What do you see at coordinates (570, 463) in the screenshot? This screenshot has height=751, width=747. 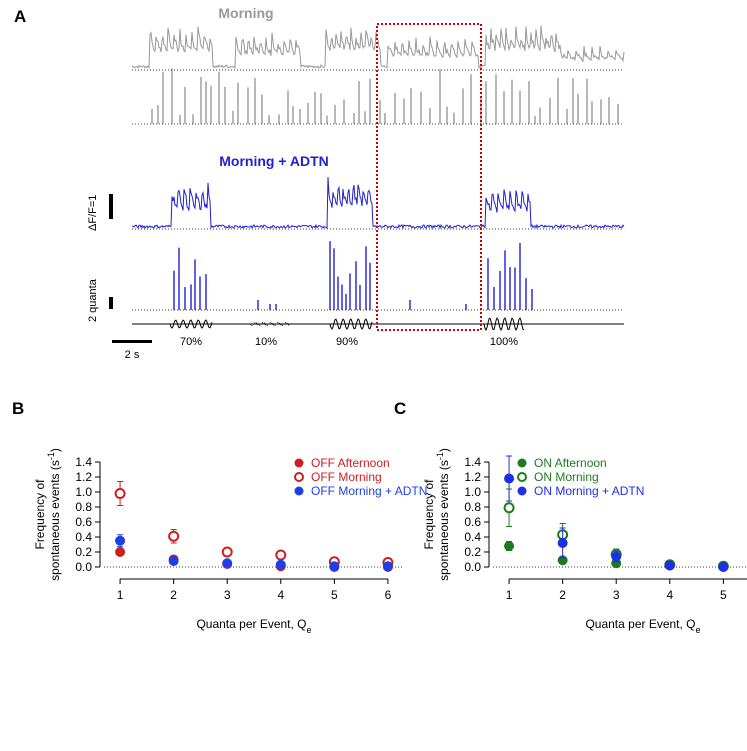 I see `legend-label: ON Afternoon` at bounding box center [570, 463].